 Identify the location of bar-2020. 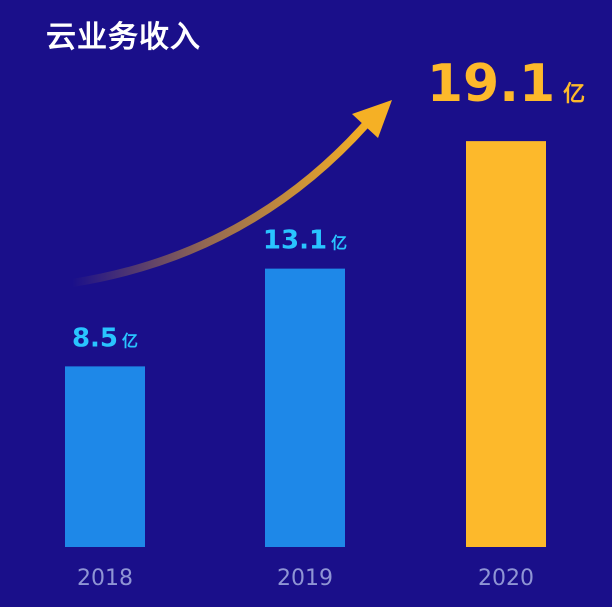
(506, 344).